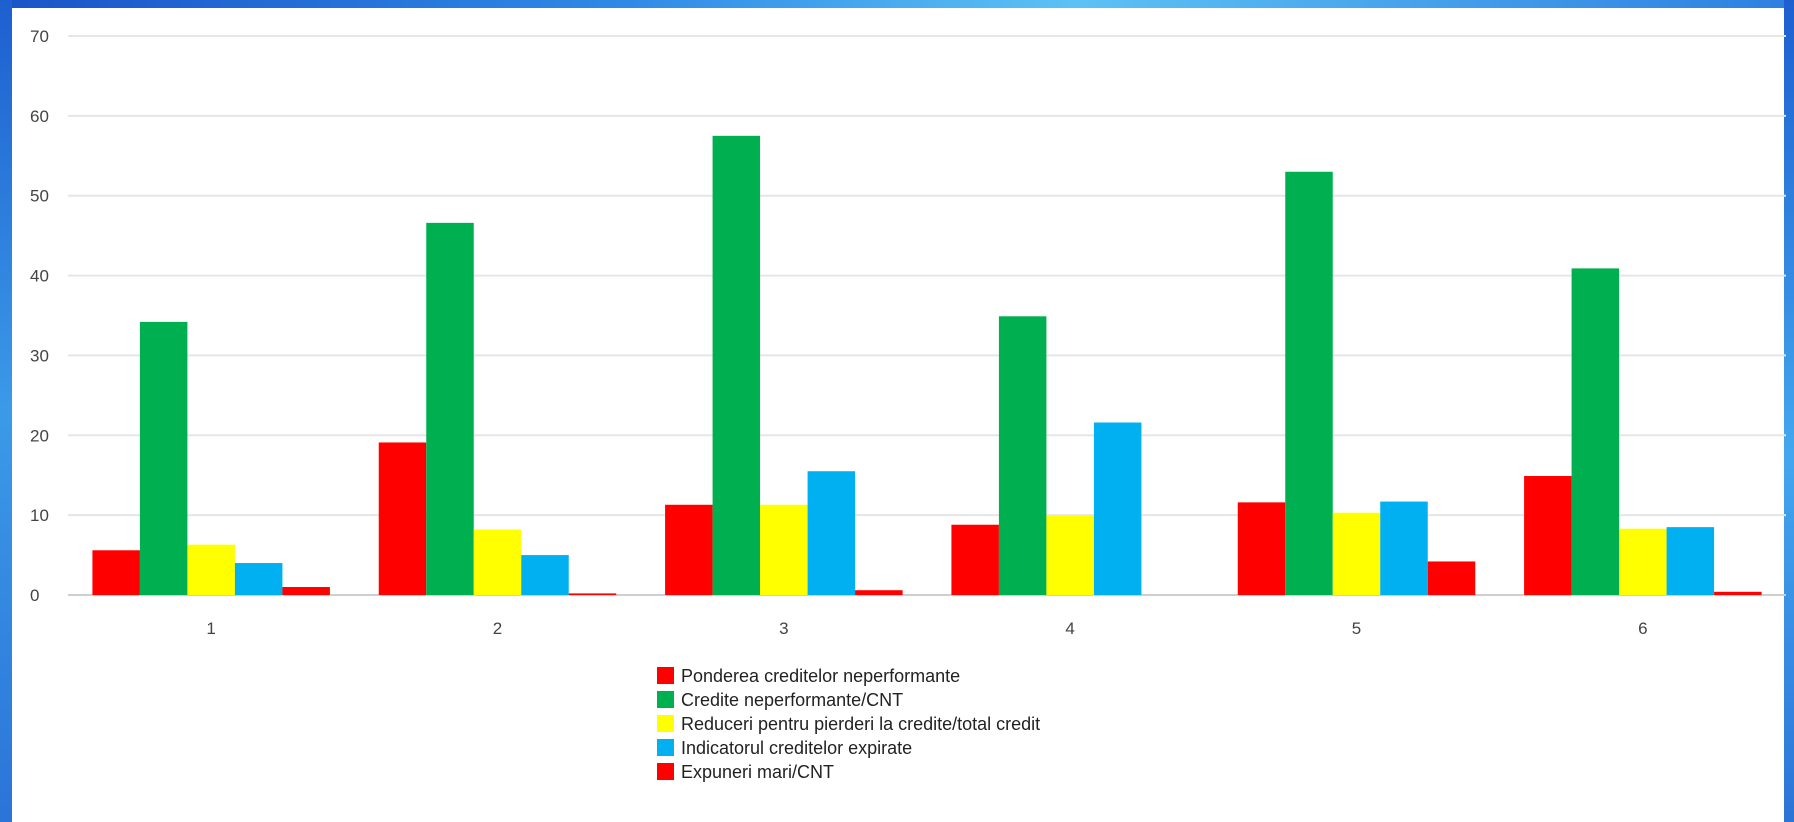 Image resolution: width=1794 pixels, height=822 pixels. What do you see at coordinates (6, 411) in the screenshot?
I see `frame-left-border` at bounding box center [6, 411].